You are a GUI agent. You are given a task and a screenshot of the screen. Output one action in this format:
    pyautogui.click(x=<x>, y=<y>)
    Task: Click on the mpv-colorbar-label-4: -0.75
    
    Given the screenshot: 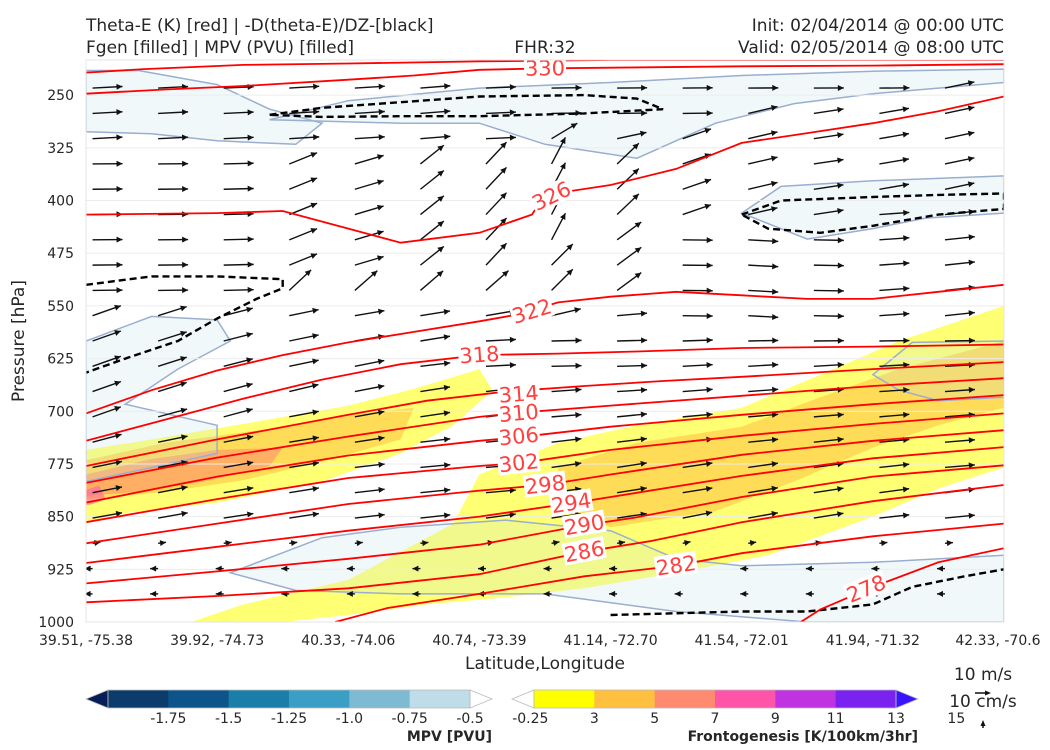 What is the action you would take?
    pyautogui.click(x=410, y=719)
    